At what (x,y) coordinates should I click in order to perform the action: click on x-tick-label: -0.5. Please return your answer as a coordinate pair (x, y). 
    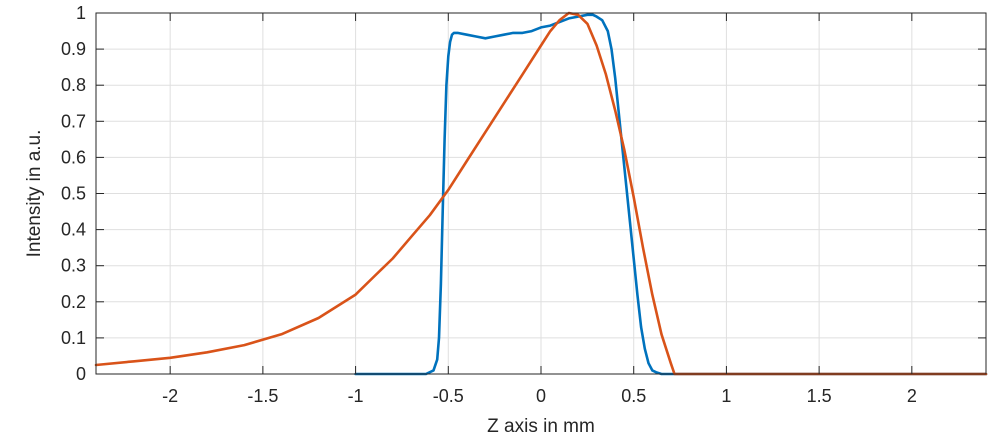
    Looking at the image, I should click on (448, 396).